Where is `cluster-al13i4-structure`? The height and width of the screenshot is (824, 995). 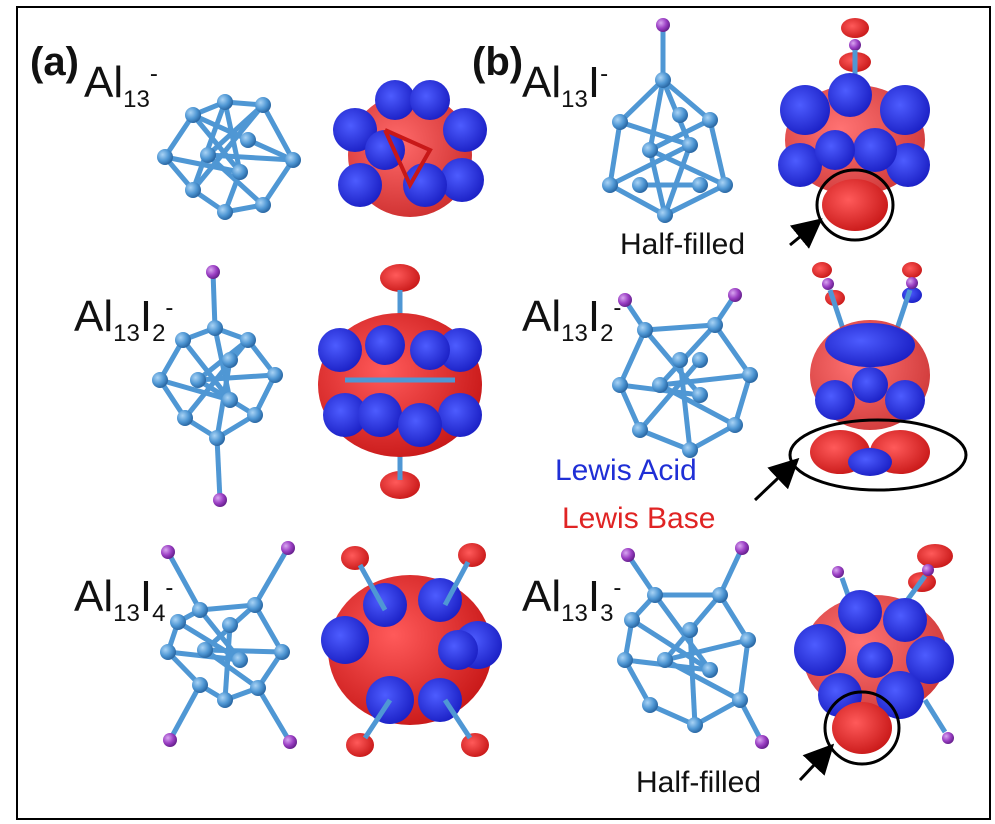
cluster-al13i4-structure is located at coordinates (229, 645).